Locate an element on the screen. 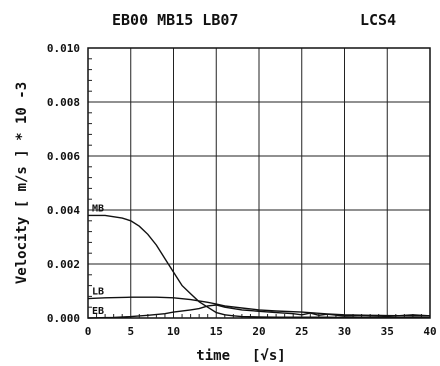 The height and width of the screenshot is (366, 440). y-tick-label: 0.004 is located at coordinates (63, 210).